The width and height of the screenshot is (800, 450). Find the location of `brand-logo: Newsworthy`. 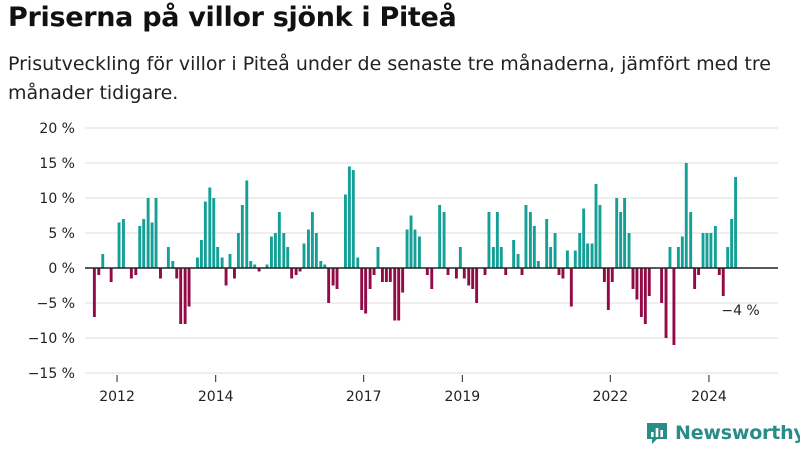

brand-logo: Newsworthy is located at coordinates (722, 433).